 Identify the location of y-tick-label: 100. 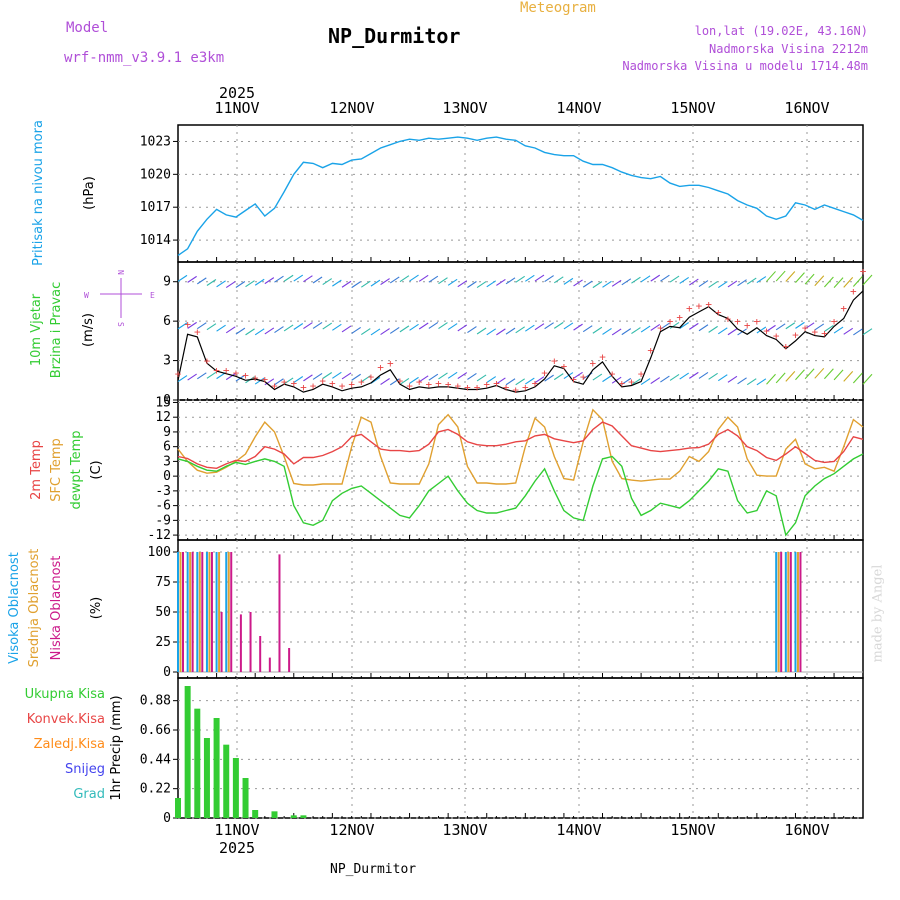
(159, 552).